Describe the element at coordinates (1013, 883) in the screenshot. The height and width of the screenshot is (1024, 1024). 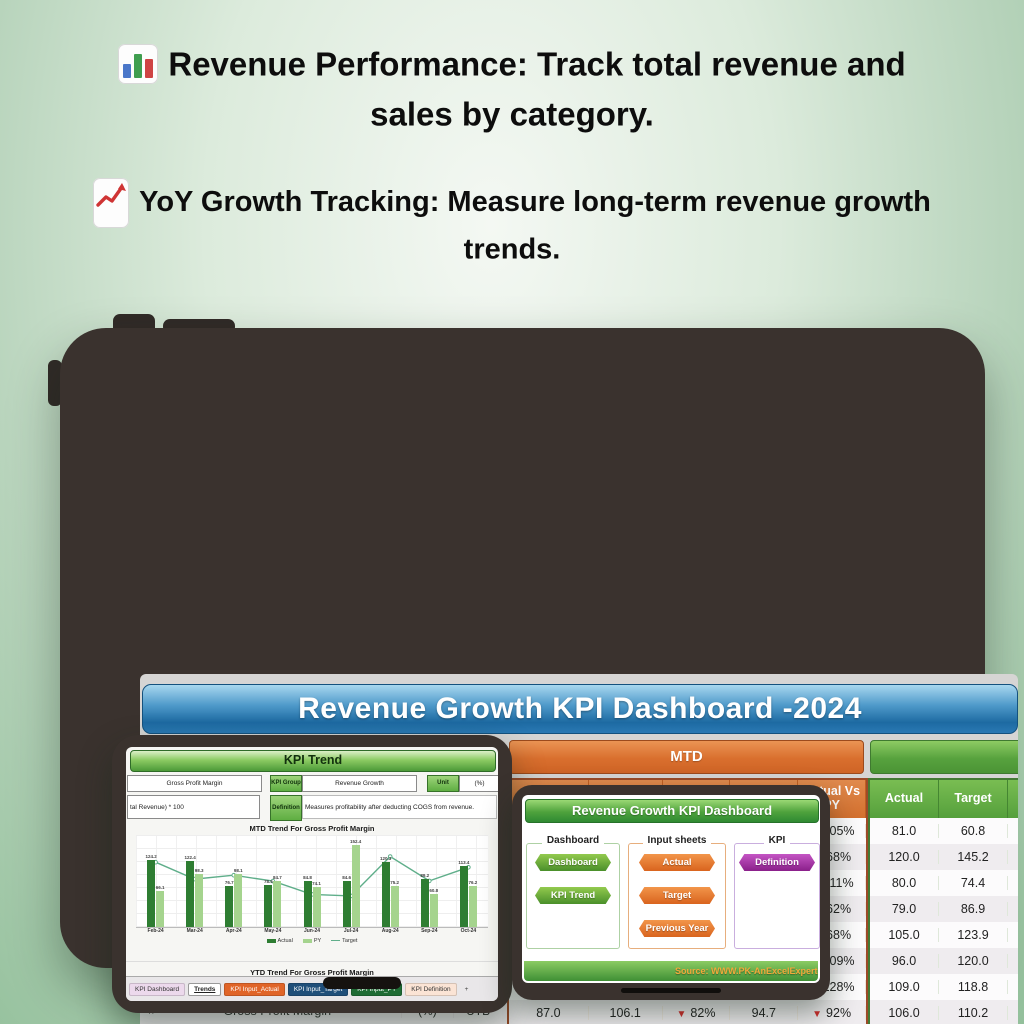
I see `ytd-actual-vs-target-cell: ▲` at that location.